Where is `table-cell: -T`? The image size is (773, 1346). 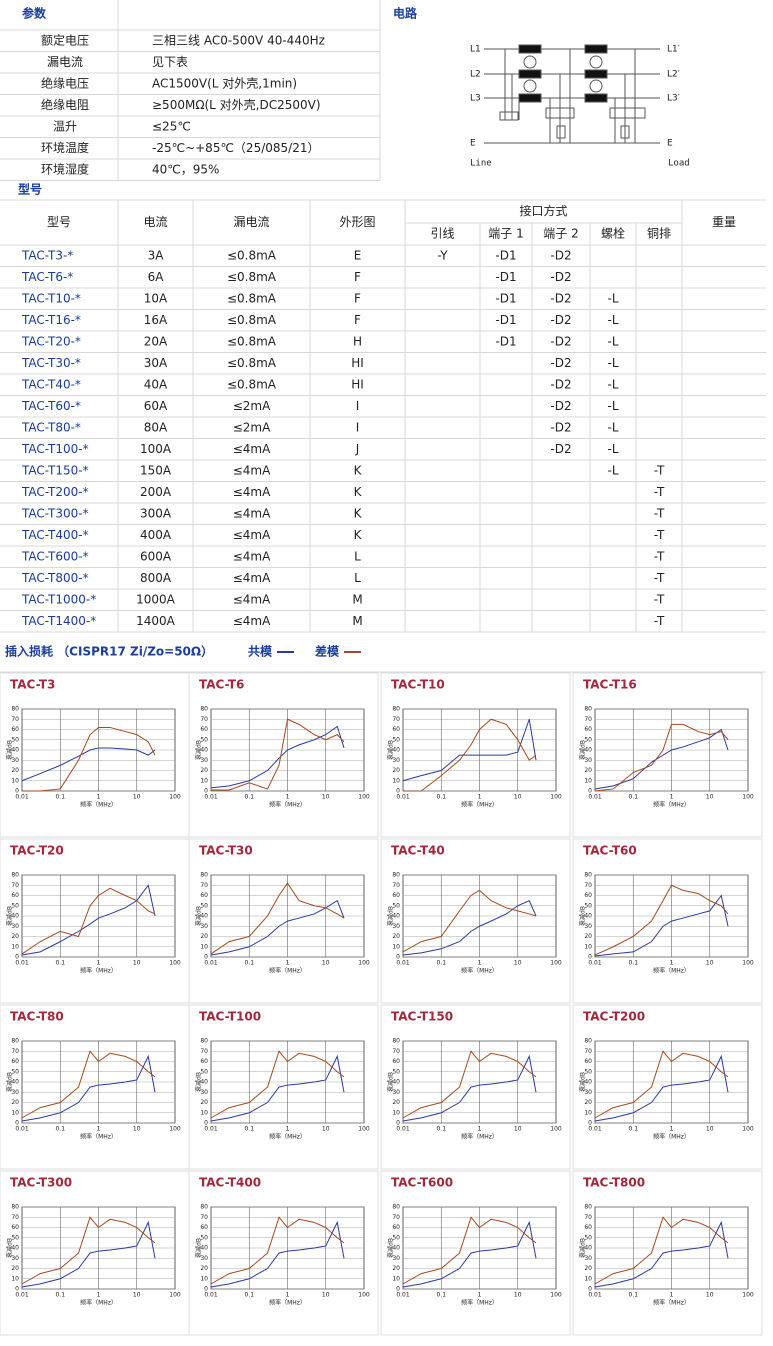 table-cell: -T is located at coordinates (659, 535).